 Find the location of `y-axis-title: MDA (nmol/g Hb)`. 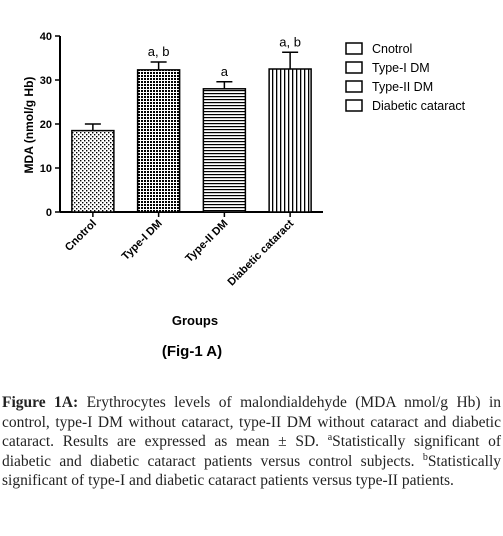

y-axis-title: MDA (nmol/g Hb) is located at coordinates (29, 125).